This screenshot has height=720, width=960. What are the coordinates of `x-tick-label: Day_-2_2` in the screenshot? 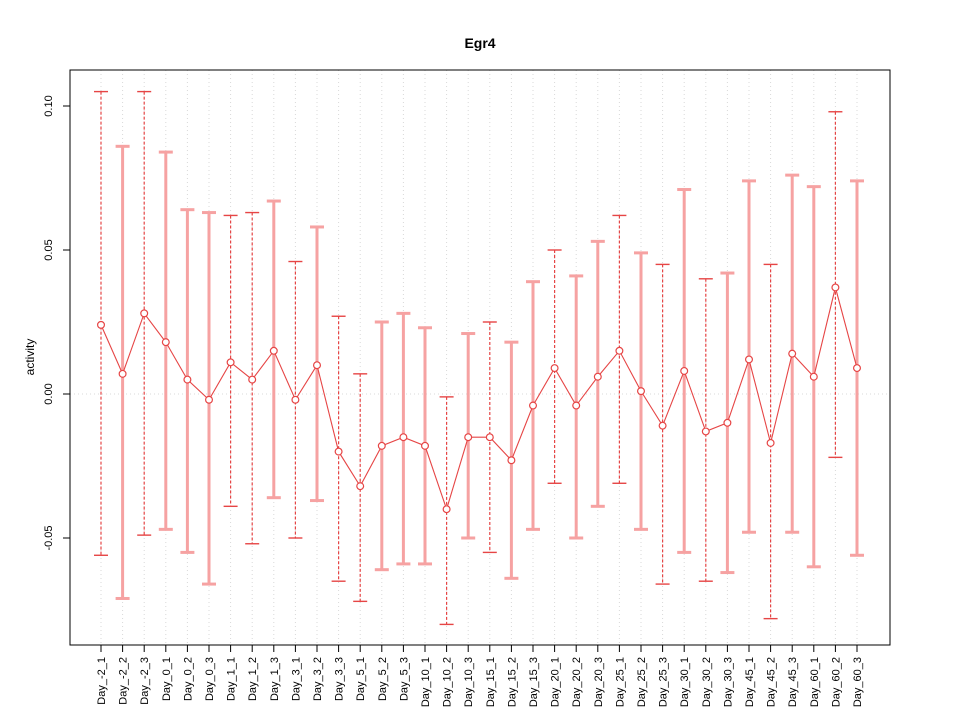 It's located at (124, 681).